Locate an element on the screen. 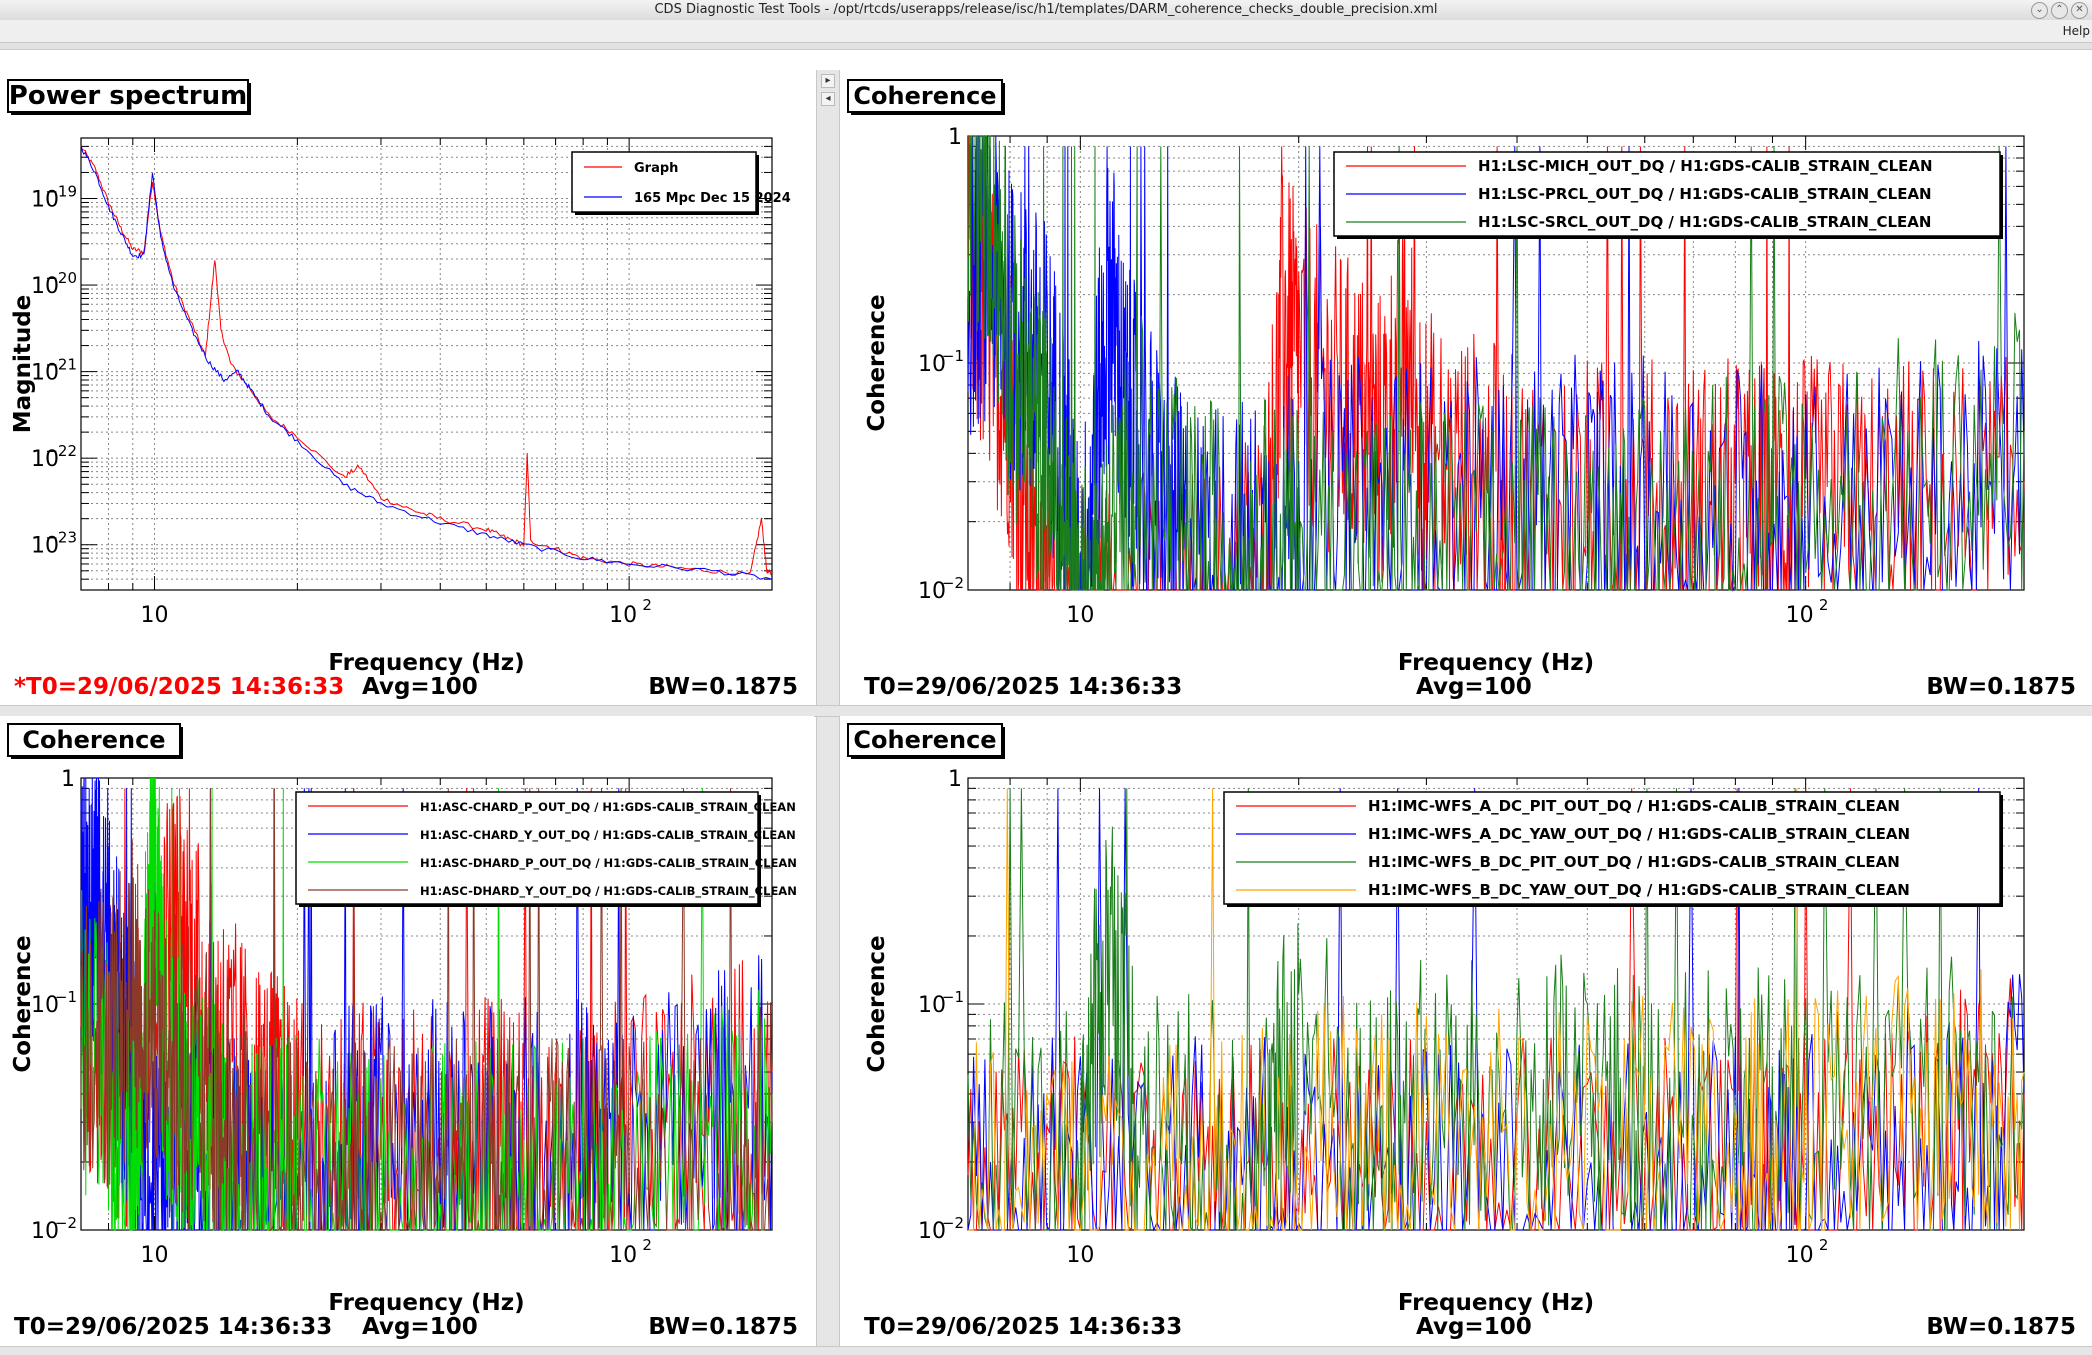  coh2-ytick-label: 10⁻² is located at coordinates (54, 1229).